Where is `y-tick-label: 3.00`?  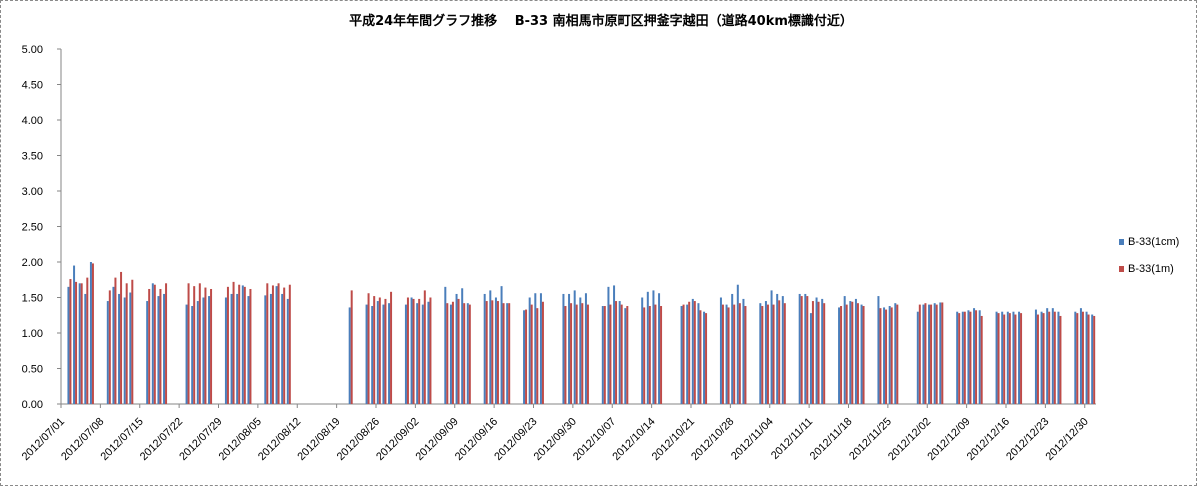 y-tick-label: 3.00 is located at coordinates (32, 192).